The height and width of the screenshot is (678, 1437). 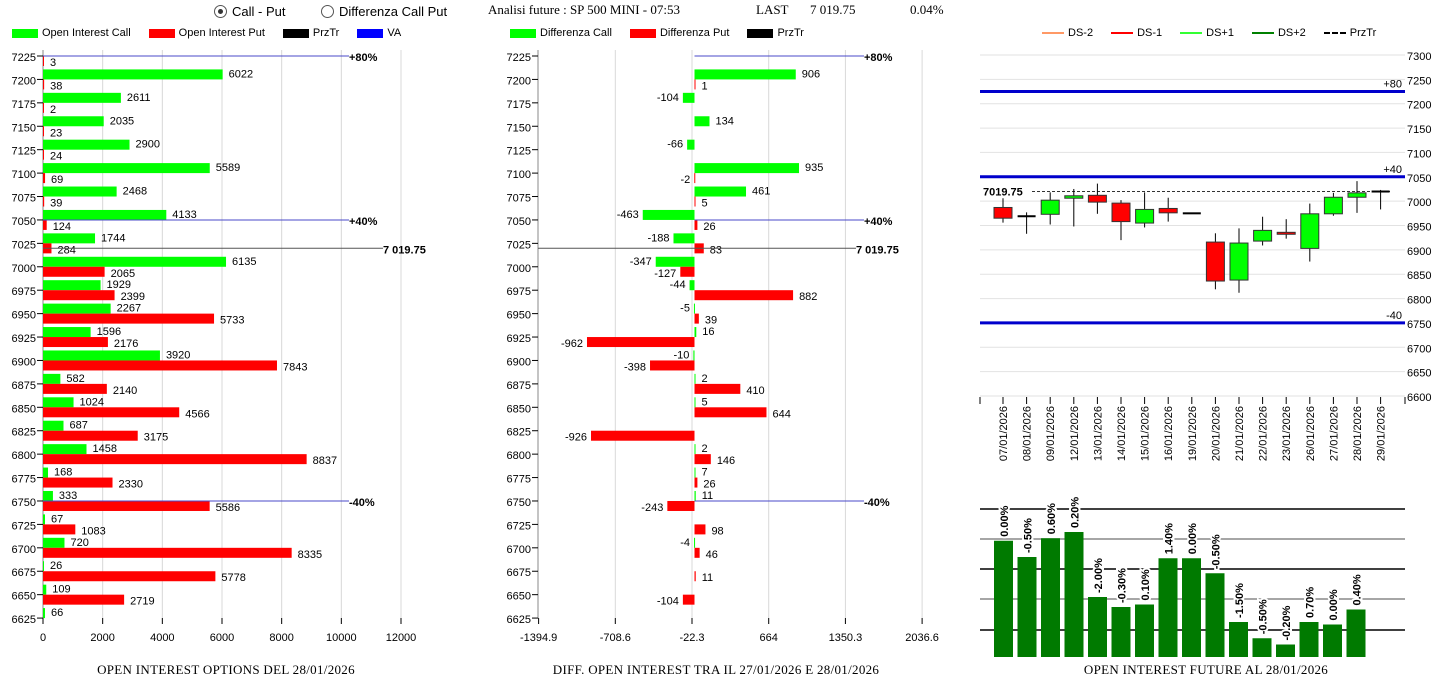 I want to click on candle-date-label: 14/01/2026, so click(x=1122, y=433).